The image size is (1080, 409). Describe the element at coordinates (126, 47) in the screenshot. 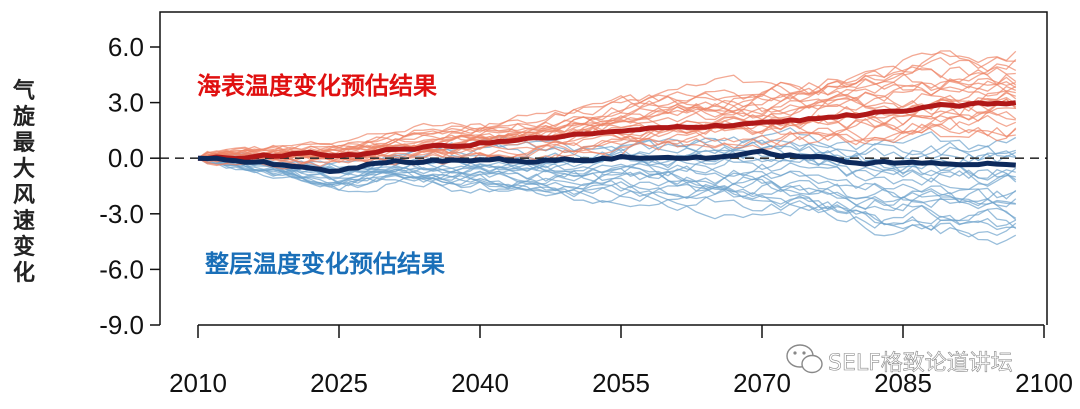

I see `y-tick-label: 6.0` at that location.